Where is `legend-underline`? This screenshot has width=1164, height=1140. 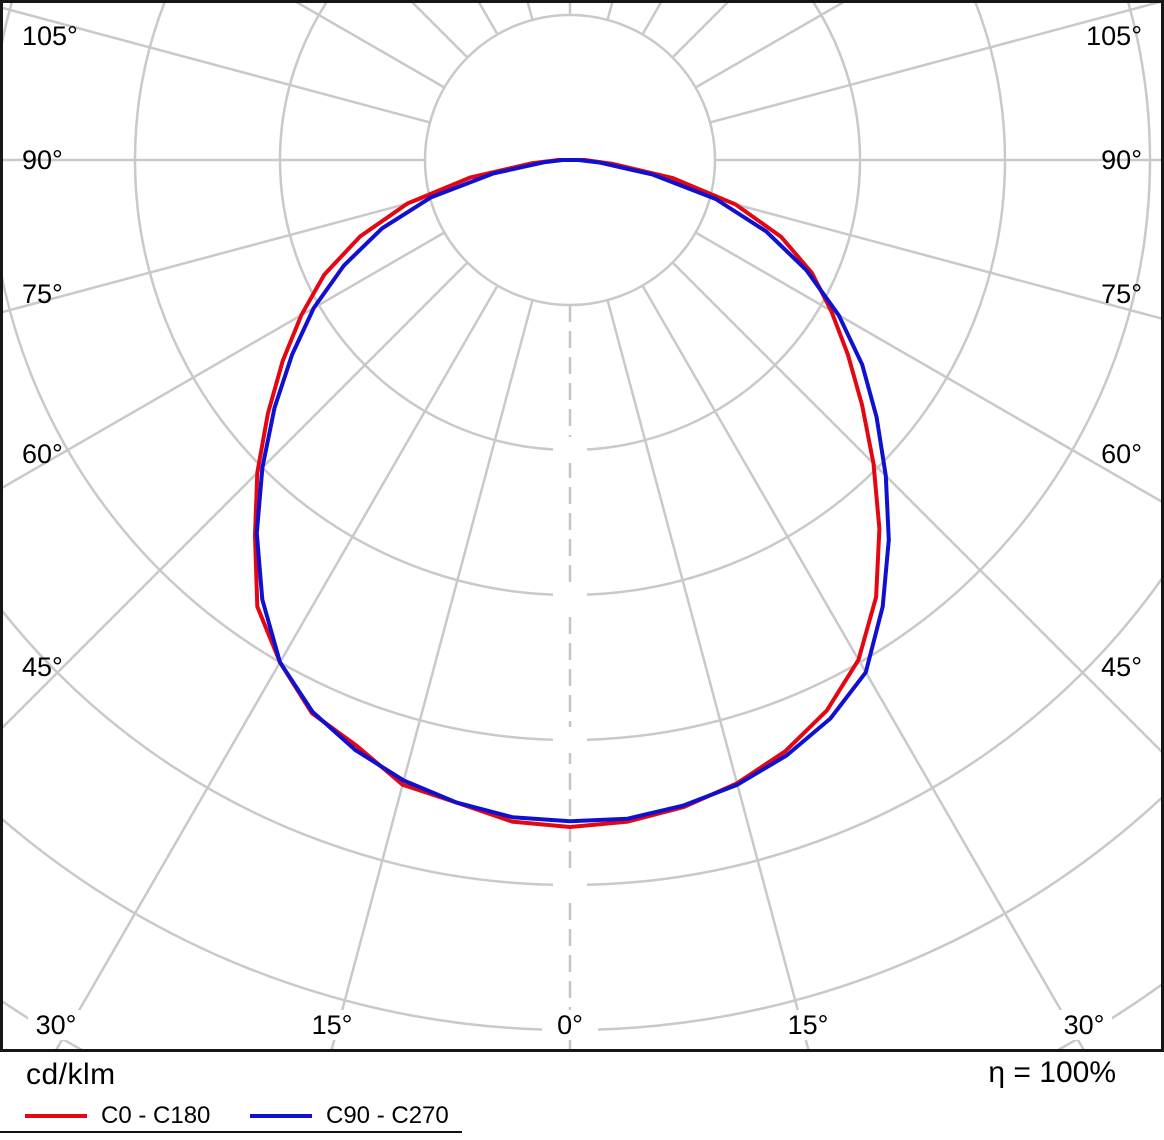
legend-underline is located at coordinates (231, 1132).